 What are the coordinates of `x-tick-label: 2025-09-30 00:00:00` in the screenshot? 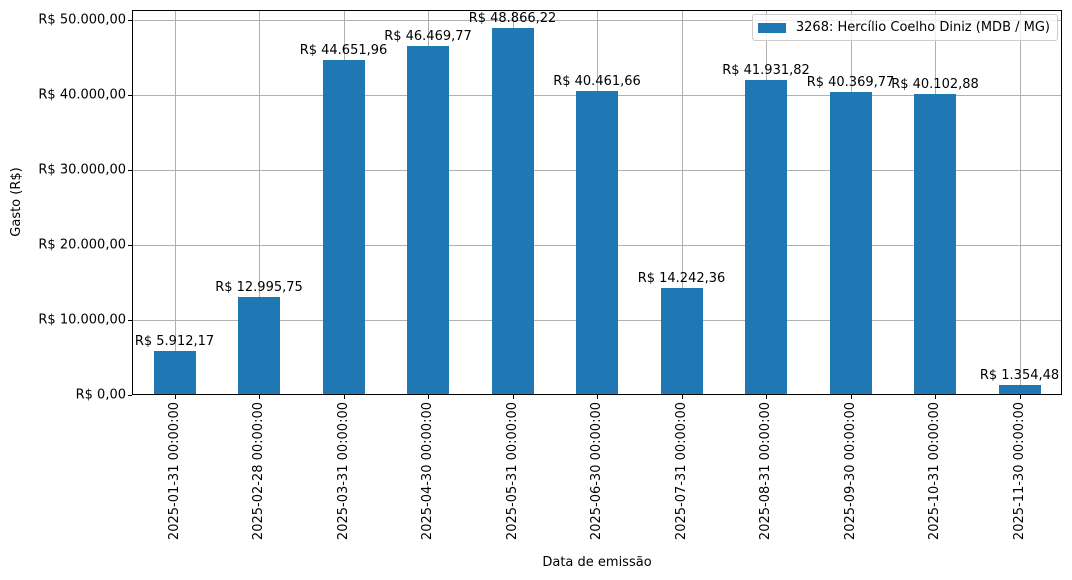 It's located at (850, 471).